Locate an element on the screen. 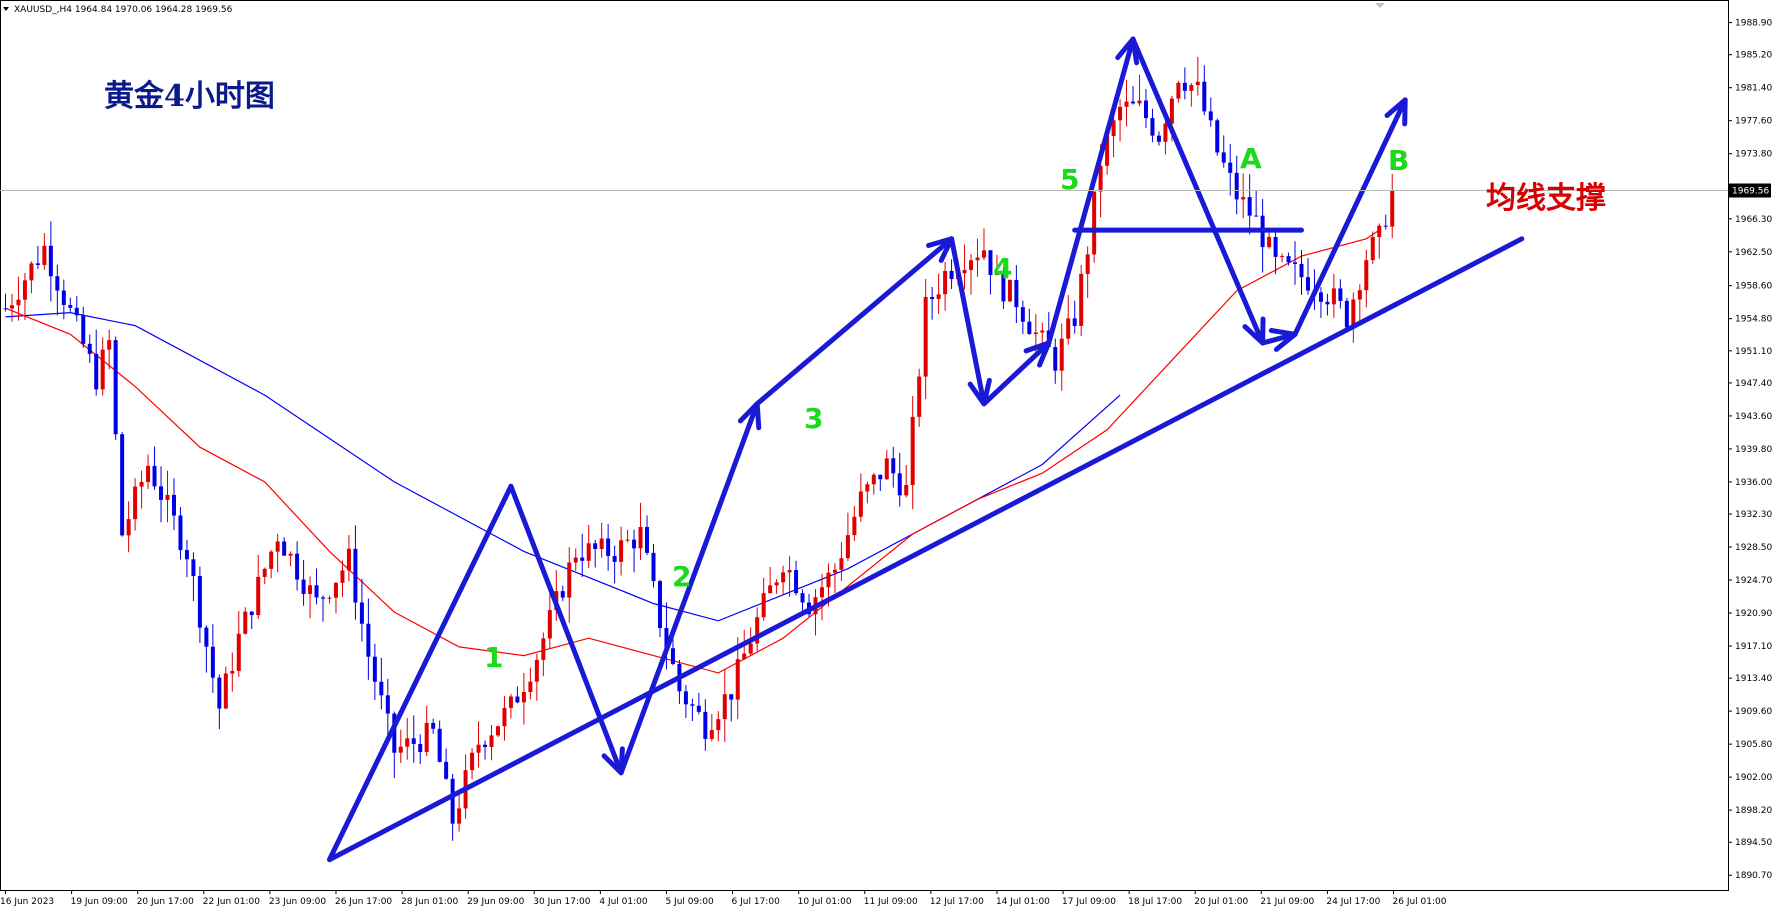 This screenshot has height=916, width=1778. x-tick-label: 20 Jun 17:00 is located at coordinates (165, 902).